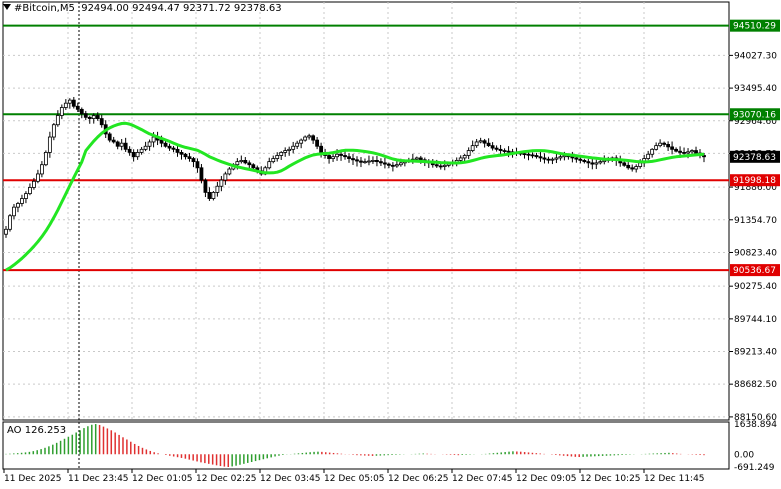 The width and height of the screenshot is (781, 489). I want to click on time-tick-label: 12 Dec 05:05, so click(354, 479).